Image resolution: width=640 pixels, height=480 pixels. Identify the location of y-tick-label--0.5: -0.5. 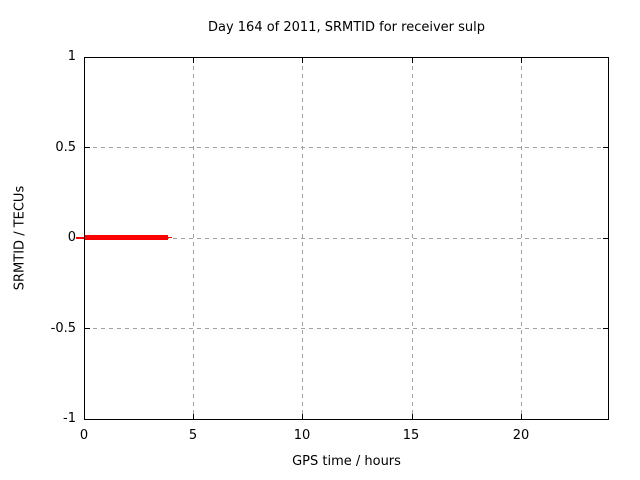
(63, 328).